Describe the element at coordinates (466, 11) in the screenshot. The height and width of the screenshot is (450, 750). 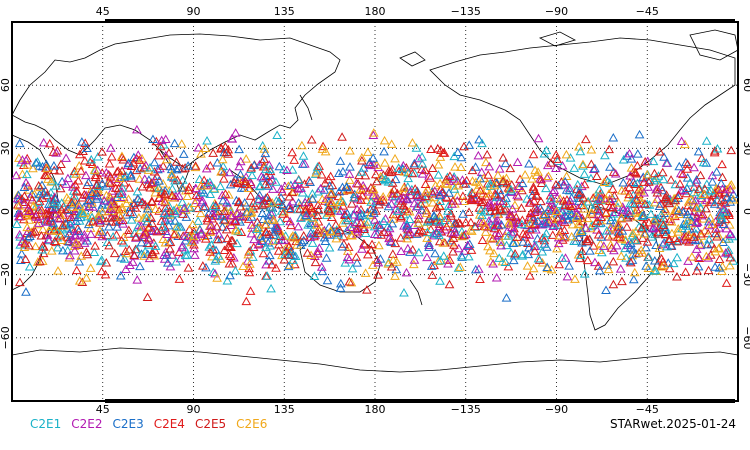
I see `lon-tick-top: −135` at that location.